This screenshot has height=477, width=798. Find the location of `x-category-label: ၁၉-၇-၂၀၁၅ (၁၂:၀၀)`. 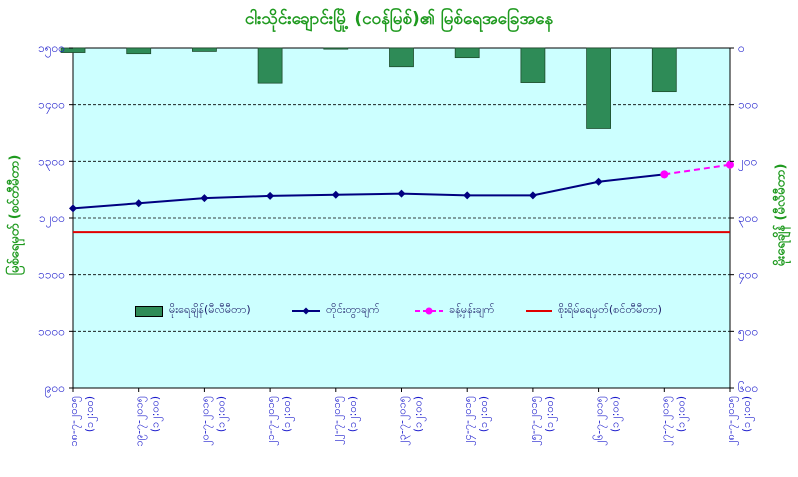

x-category-label: ၁၉-၇-၂၀၁၅ (၁၂:၀၀) is located at coordinates (148, 421).